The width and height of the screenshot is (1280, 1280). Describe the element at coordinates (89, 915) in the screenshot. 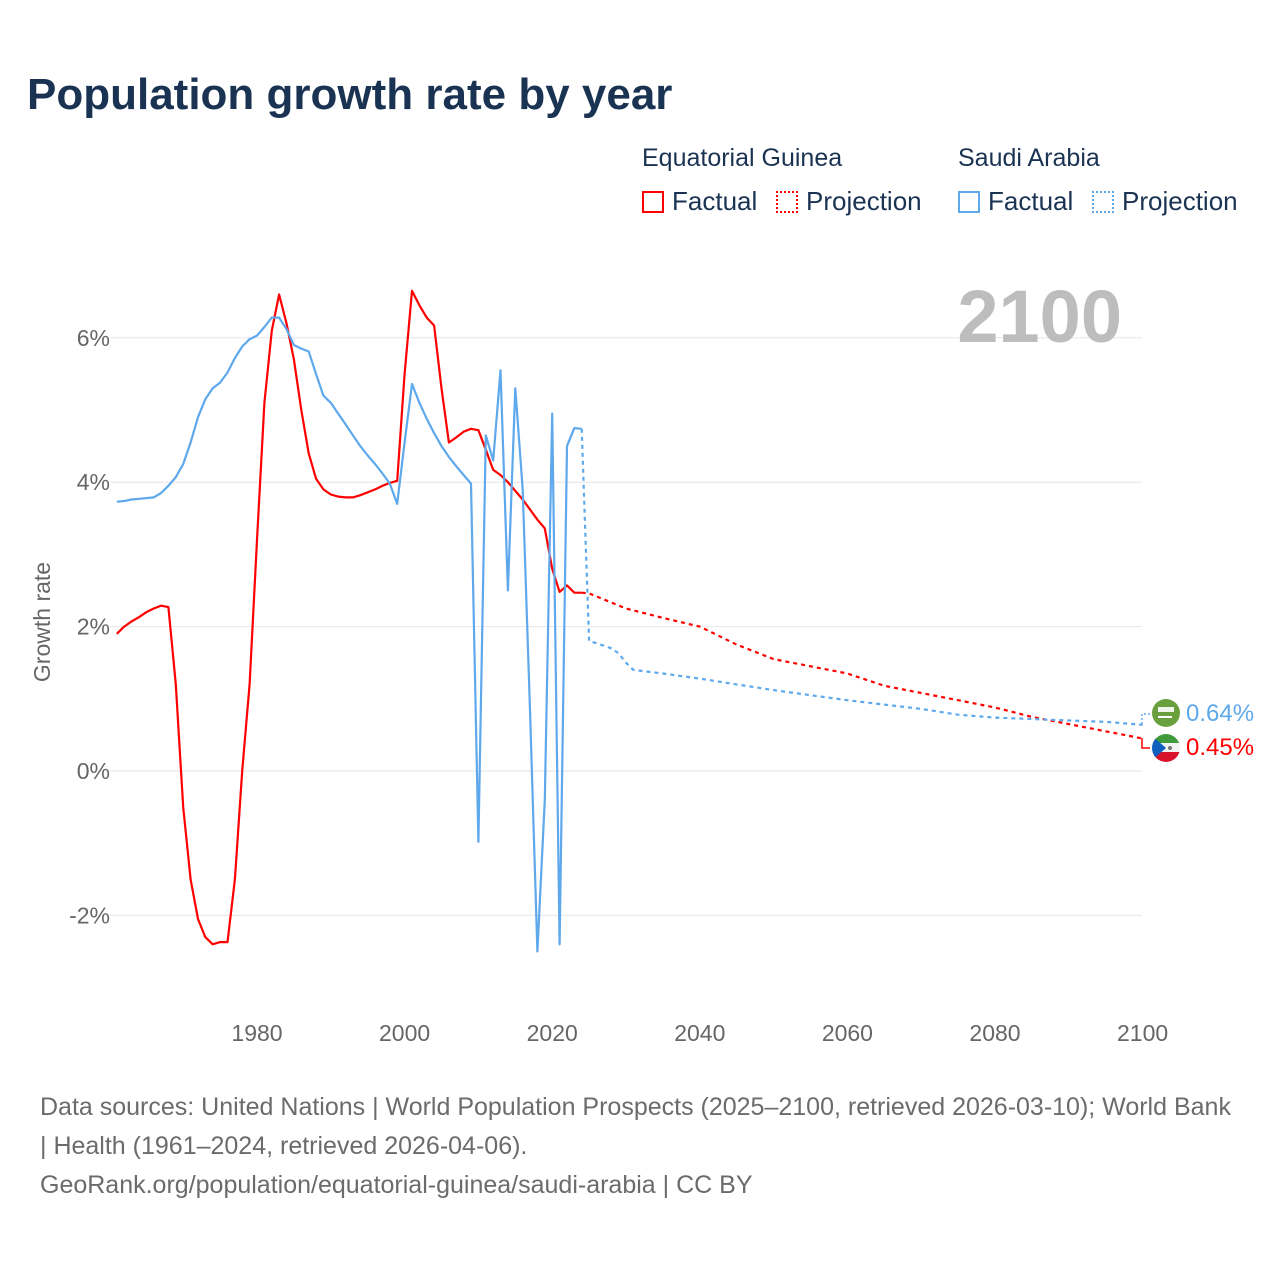

I see `y-tick-label: -2%` at that location.